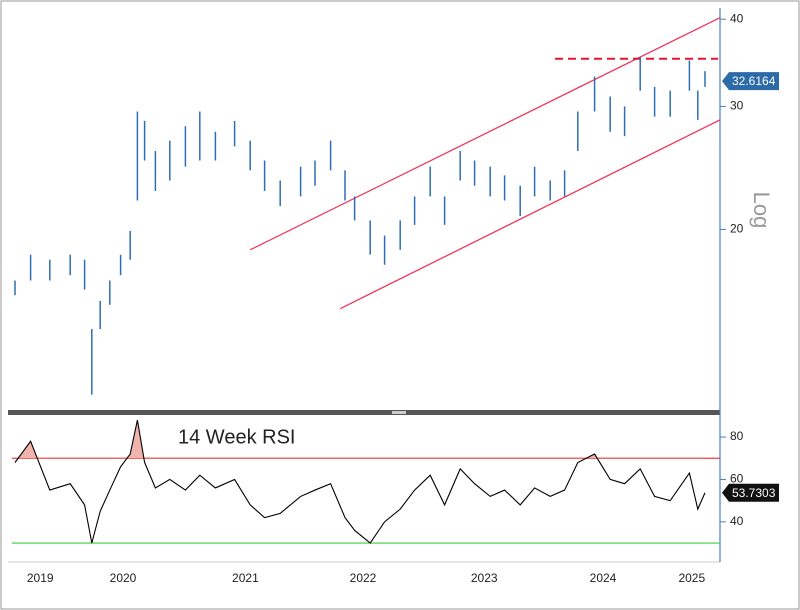 This screenshot has height=610, width=800. What do you see at coordinates (754, 493) in the screenshot?
I see `last-value-label: 53.7303` at bounding box center [754, 493].